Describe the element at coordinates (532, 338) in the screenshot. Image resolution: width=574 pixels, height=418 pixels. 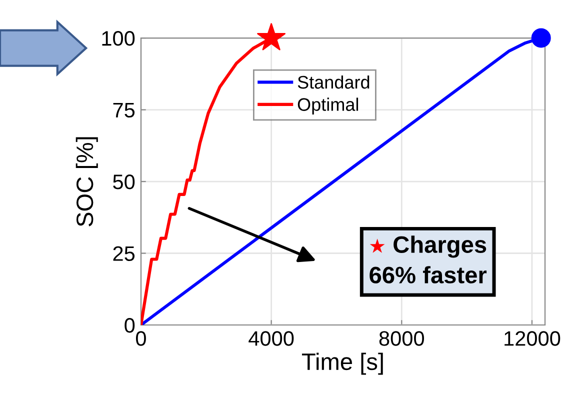
I see `x-tick-label: 12000` at that location.